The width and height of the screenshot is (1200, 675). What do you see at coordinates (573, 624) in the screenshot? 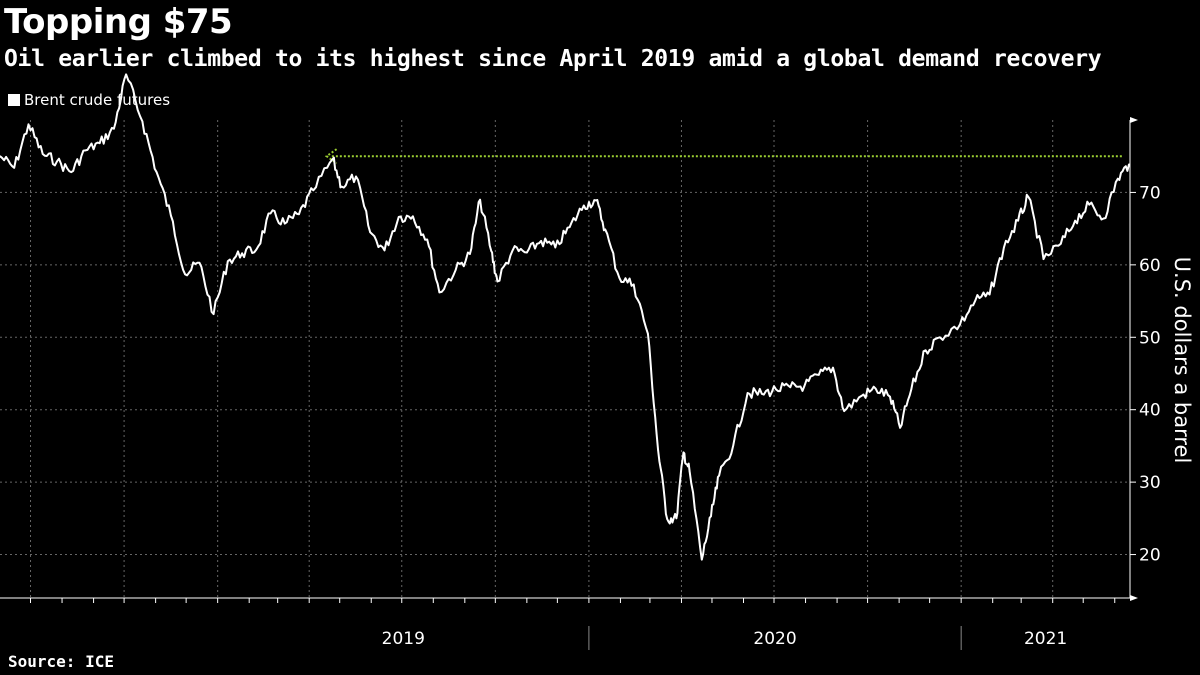
I see `x-axis: 2019 2020 2021` at bounding box center [573, 624].